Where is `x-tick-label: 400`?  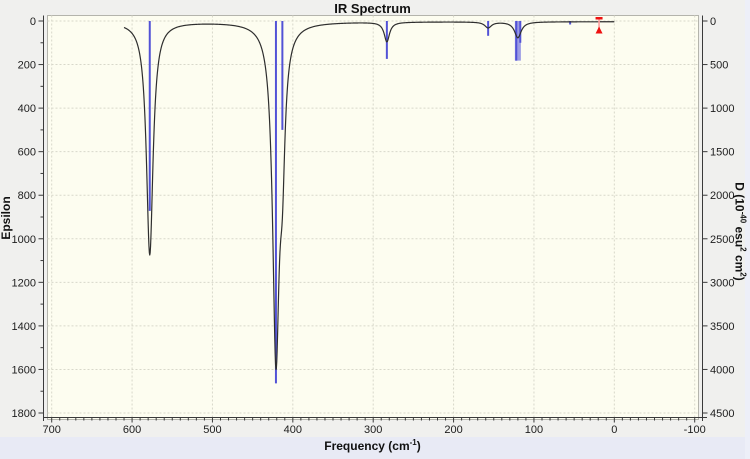
x-tick-label: 400 is located at coordinates (293, 430).